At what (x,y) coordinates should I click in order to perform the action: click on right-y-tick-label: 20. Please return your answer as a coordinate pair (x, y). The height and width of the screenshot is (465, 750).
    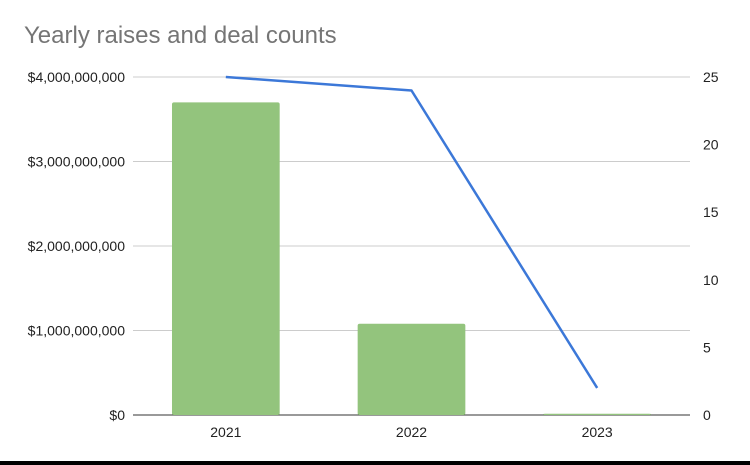
    Looking at the image, I should click on (711, 145).